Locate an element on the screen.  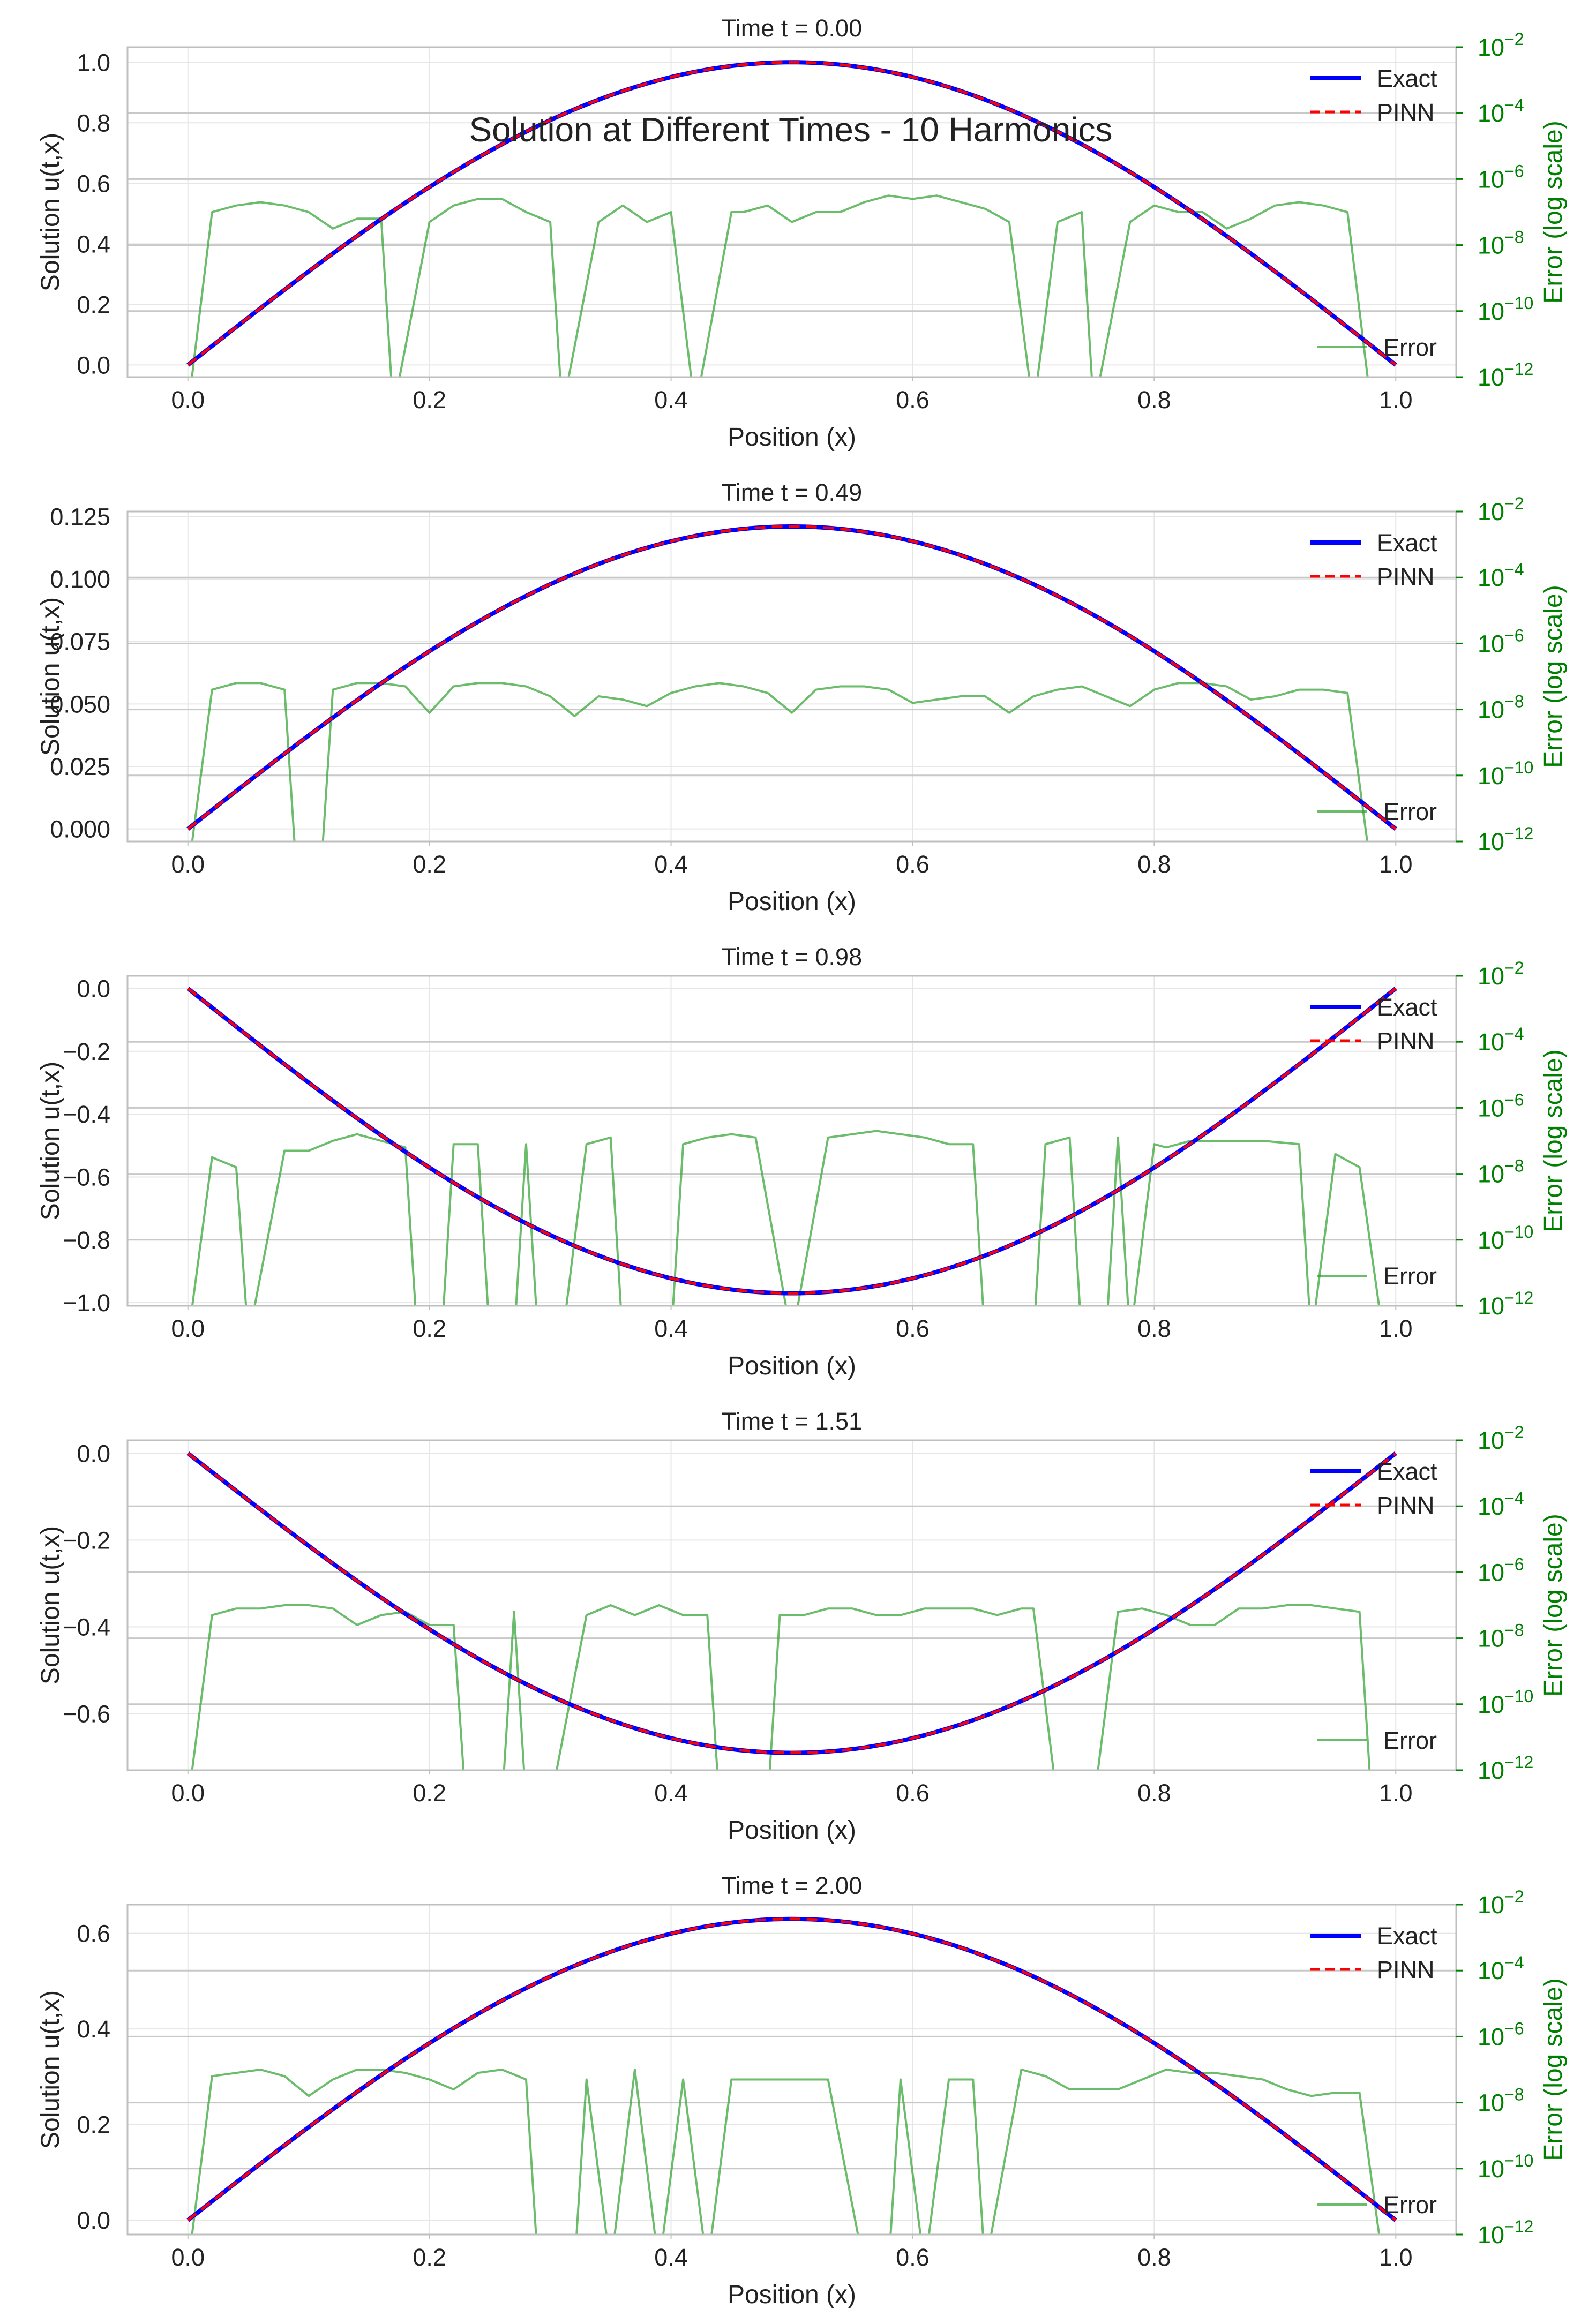
y-tick-label: 0.4 is located at coordinates (93, 244).